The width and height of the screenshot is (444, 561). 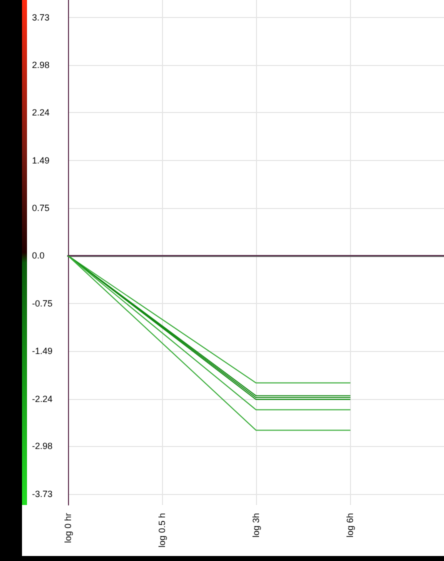 I want to click on y-tick-label: 2.98, so click(x=41, y=65).